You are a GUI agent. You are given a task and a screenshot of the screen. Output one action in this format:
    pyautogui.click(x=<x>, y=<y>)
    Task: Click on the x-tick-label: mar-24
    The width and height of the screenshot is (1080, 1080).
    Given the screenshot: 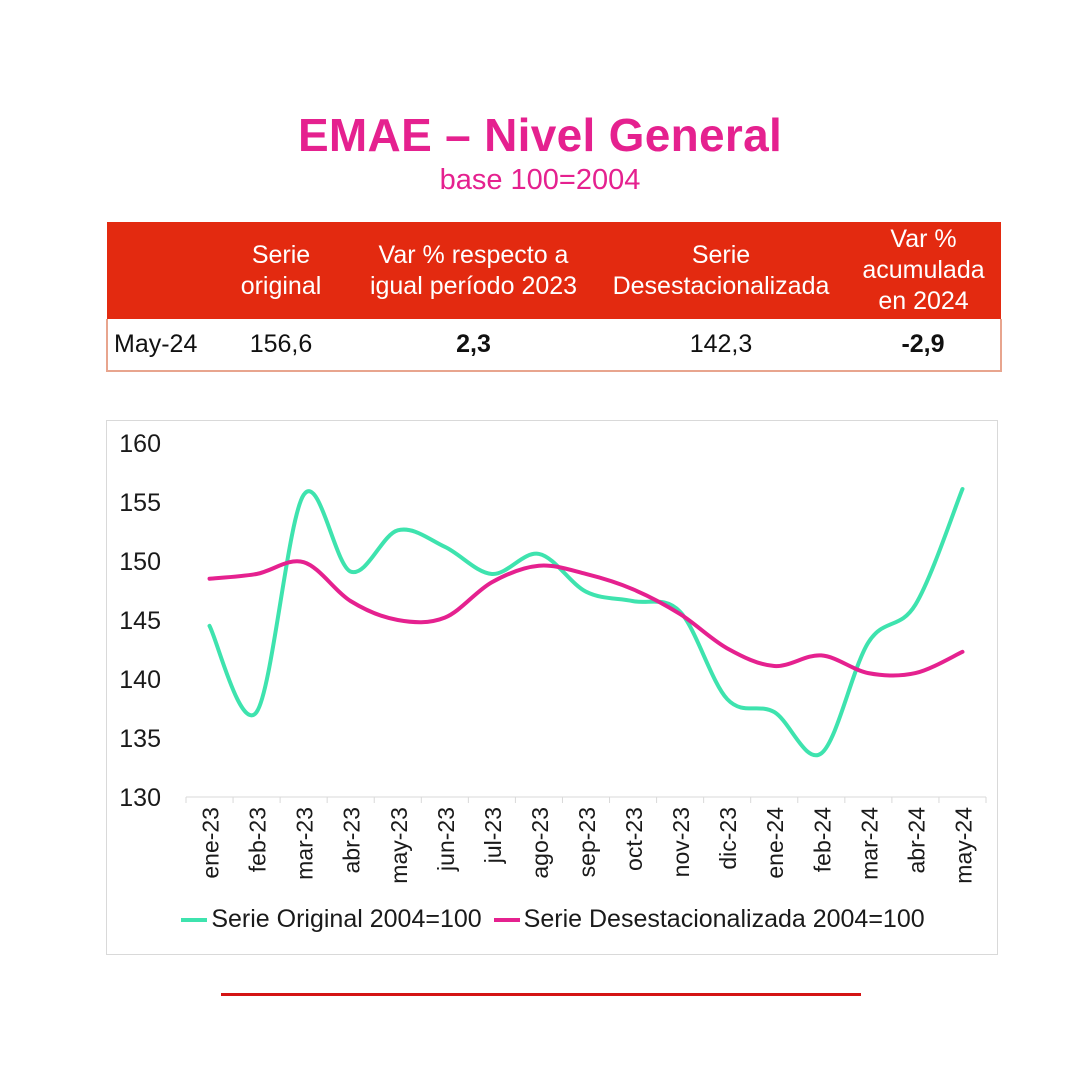 What is the action you would take?
    pyautogui.click(x=869, y=843)
    